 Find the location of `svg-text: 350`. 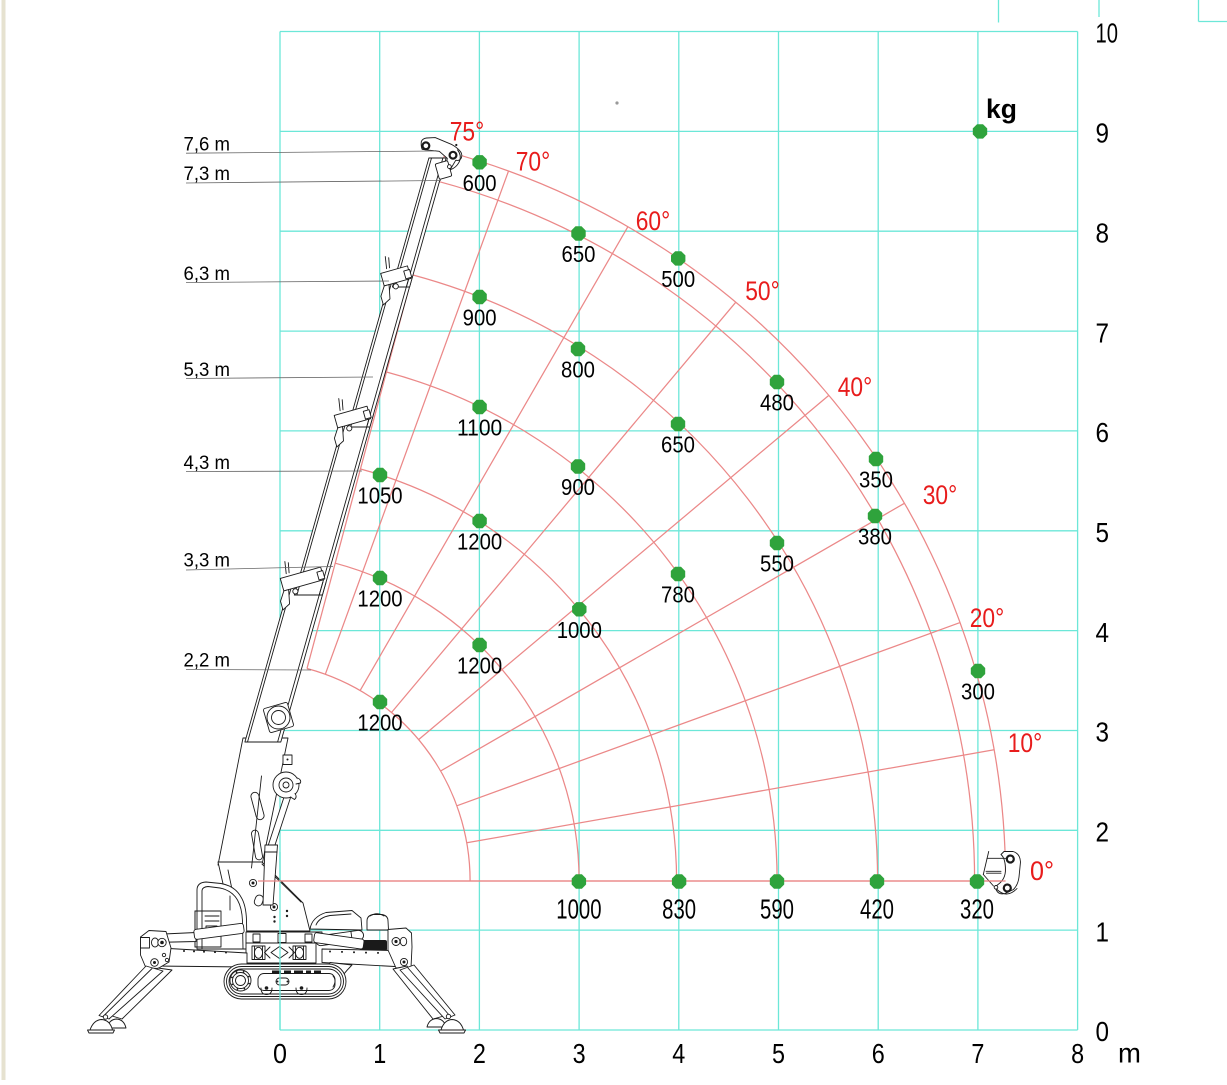

svg-text: 350 is located at coordinates (876, 480).